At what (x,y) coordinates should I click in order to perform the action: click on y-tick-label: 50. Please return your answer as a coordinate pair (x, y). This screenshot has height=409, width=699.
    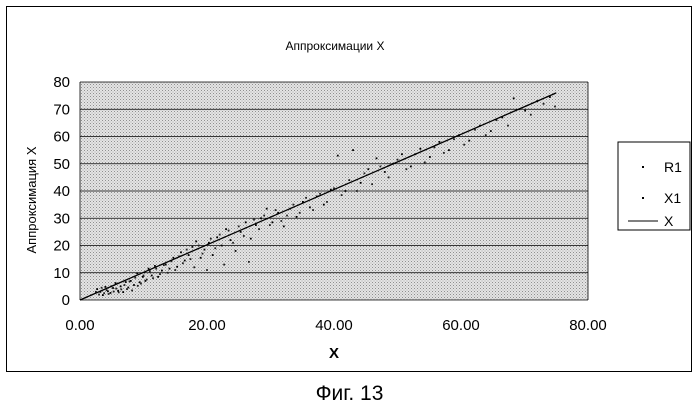
    Looking at the image, I should click on (61, 164).